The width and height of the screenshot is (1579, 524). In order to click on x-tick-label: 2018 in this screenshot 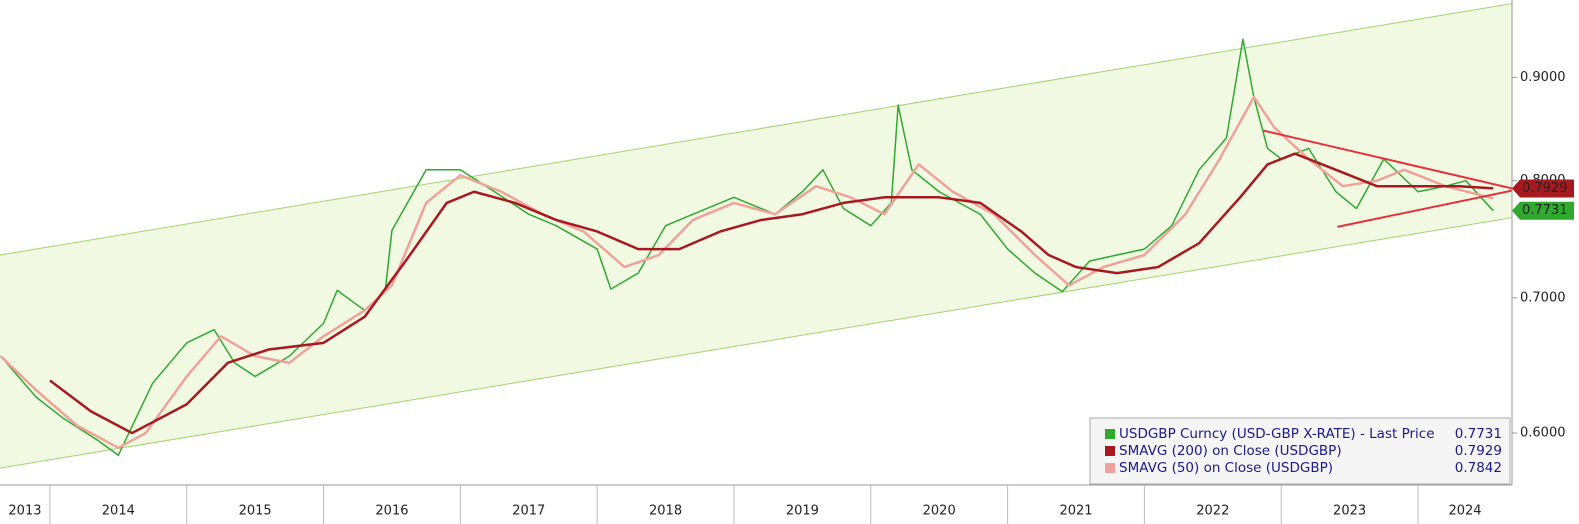, I will do `click(665, 511)`.